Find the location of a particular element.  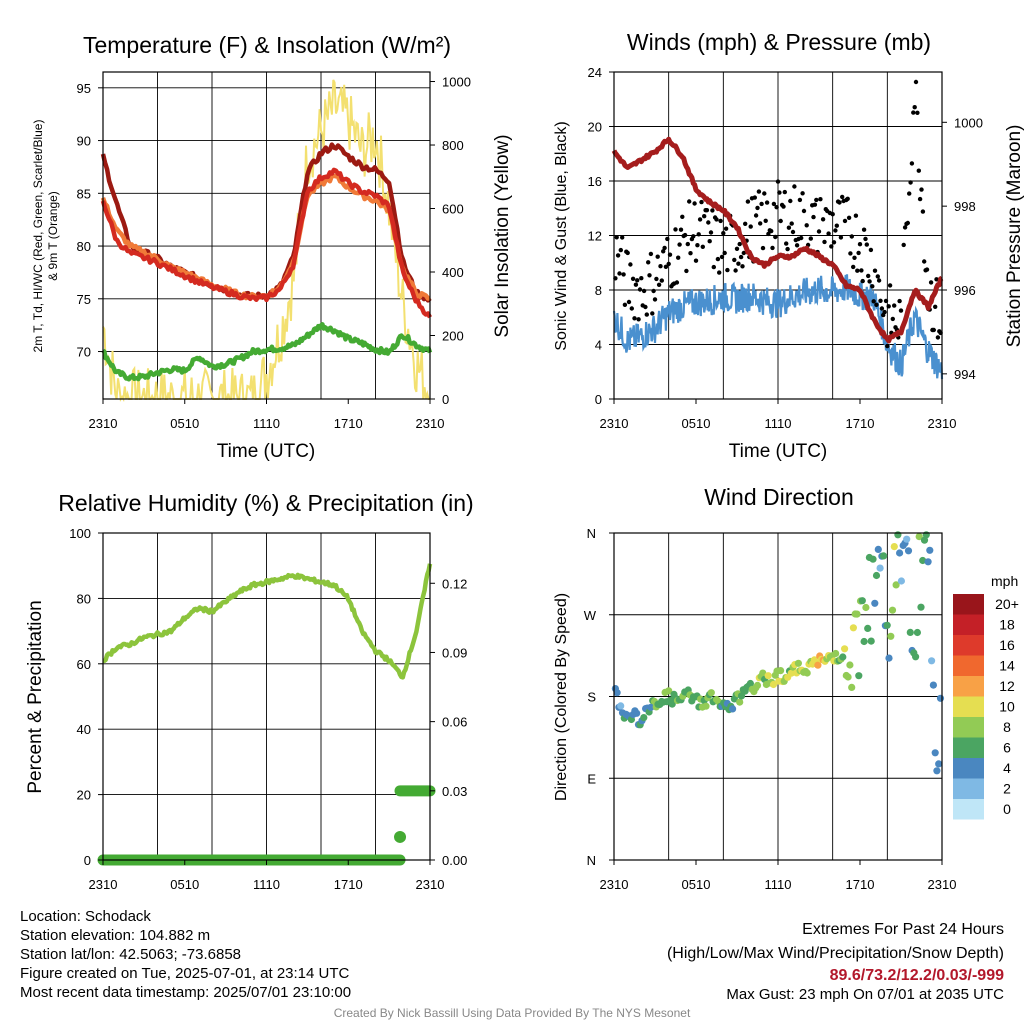

direction-y-label: Direction (Colored By Speed) is located at coordinates (561, 697).